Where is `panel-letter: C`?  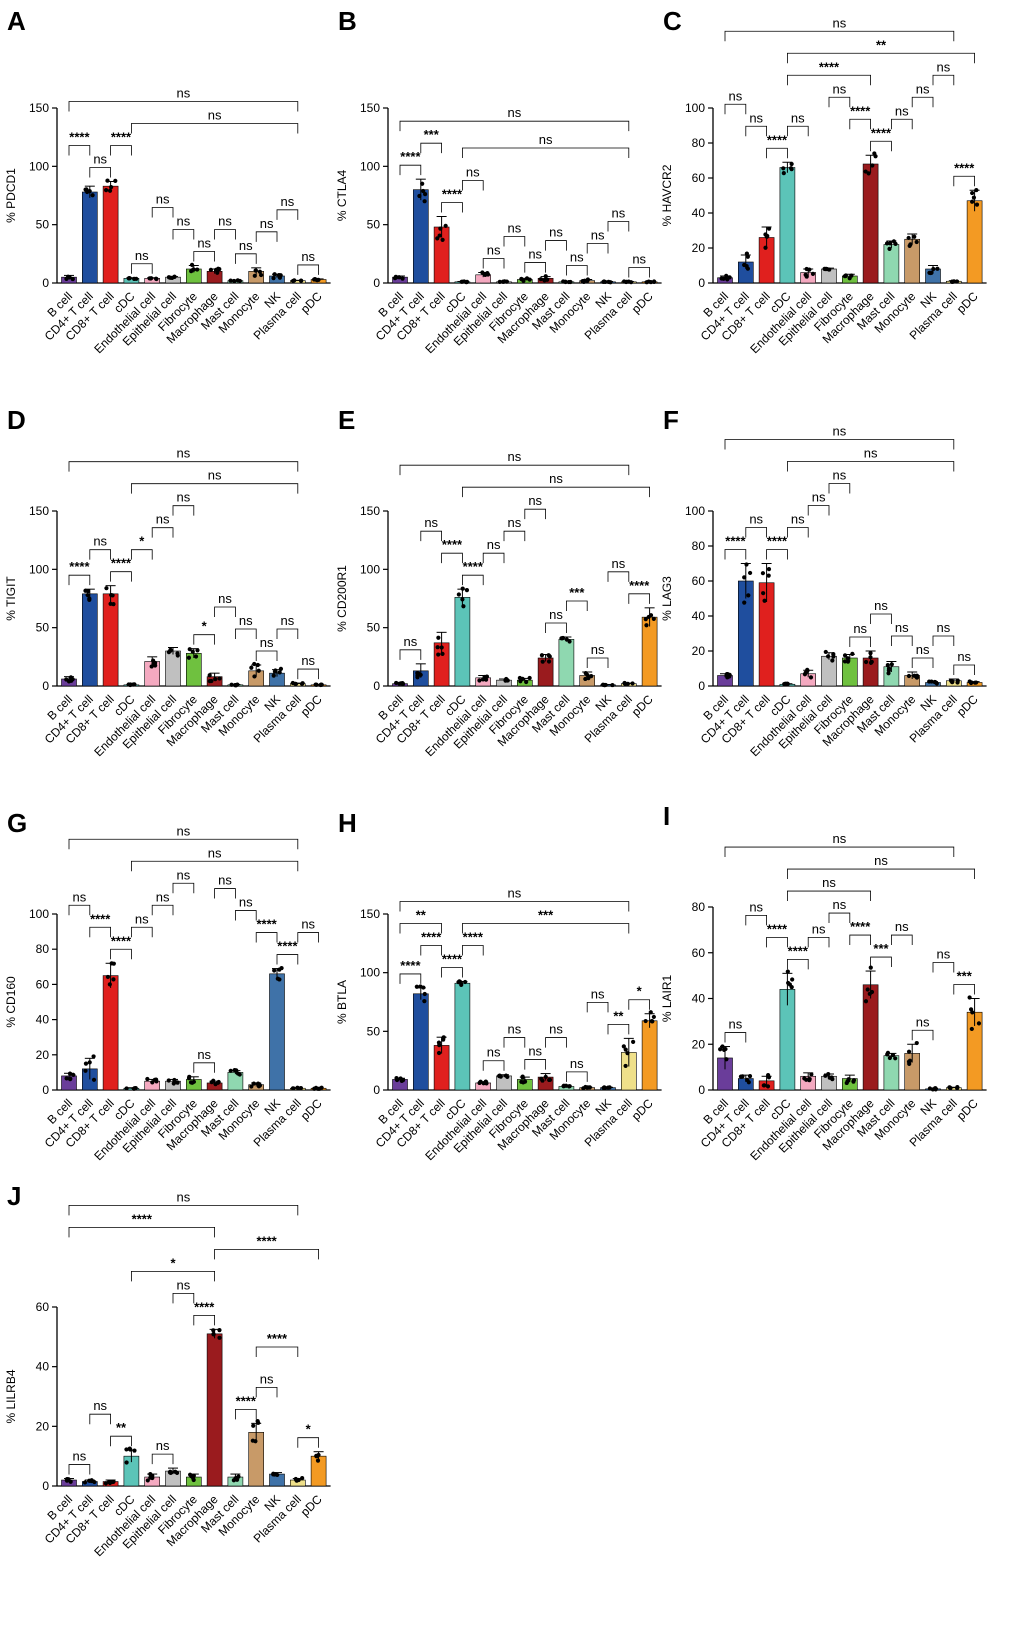 panel-letter: C is located at coordinates (672, 21).